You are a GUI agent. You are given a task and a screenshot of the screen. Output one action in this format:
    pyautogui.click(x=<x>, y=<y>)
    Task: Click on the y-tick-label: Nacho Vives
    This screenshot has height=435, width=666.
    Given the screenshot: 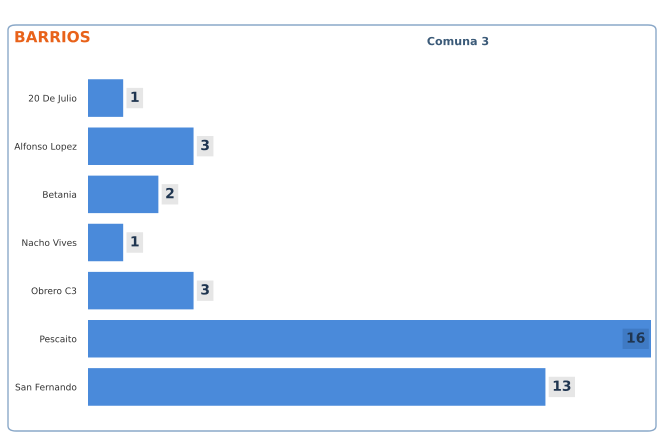 What is the action you would take?
    pyautogui.click(x=49, y=242)
    